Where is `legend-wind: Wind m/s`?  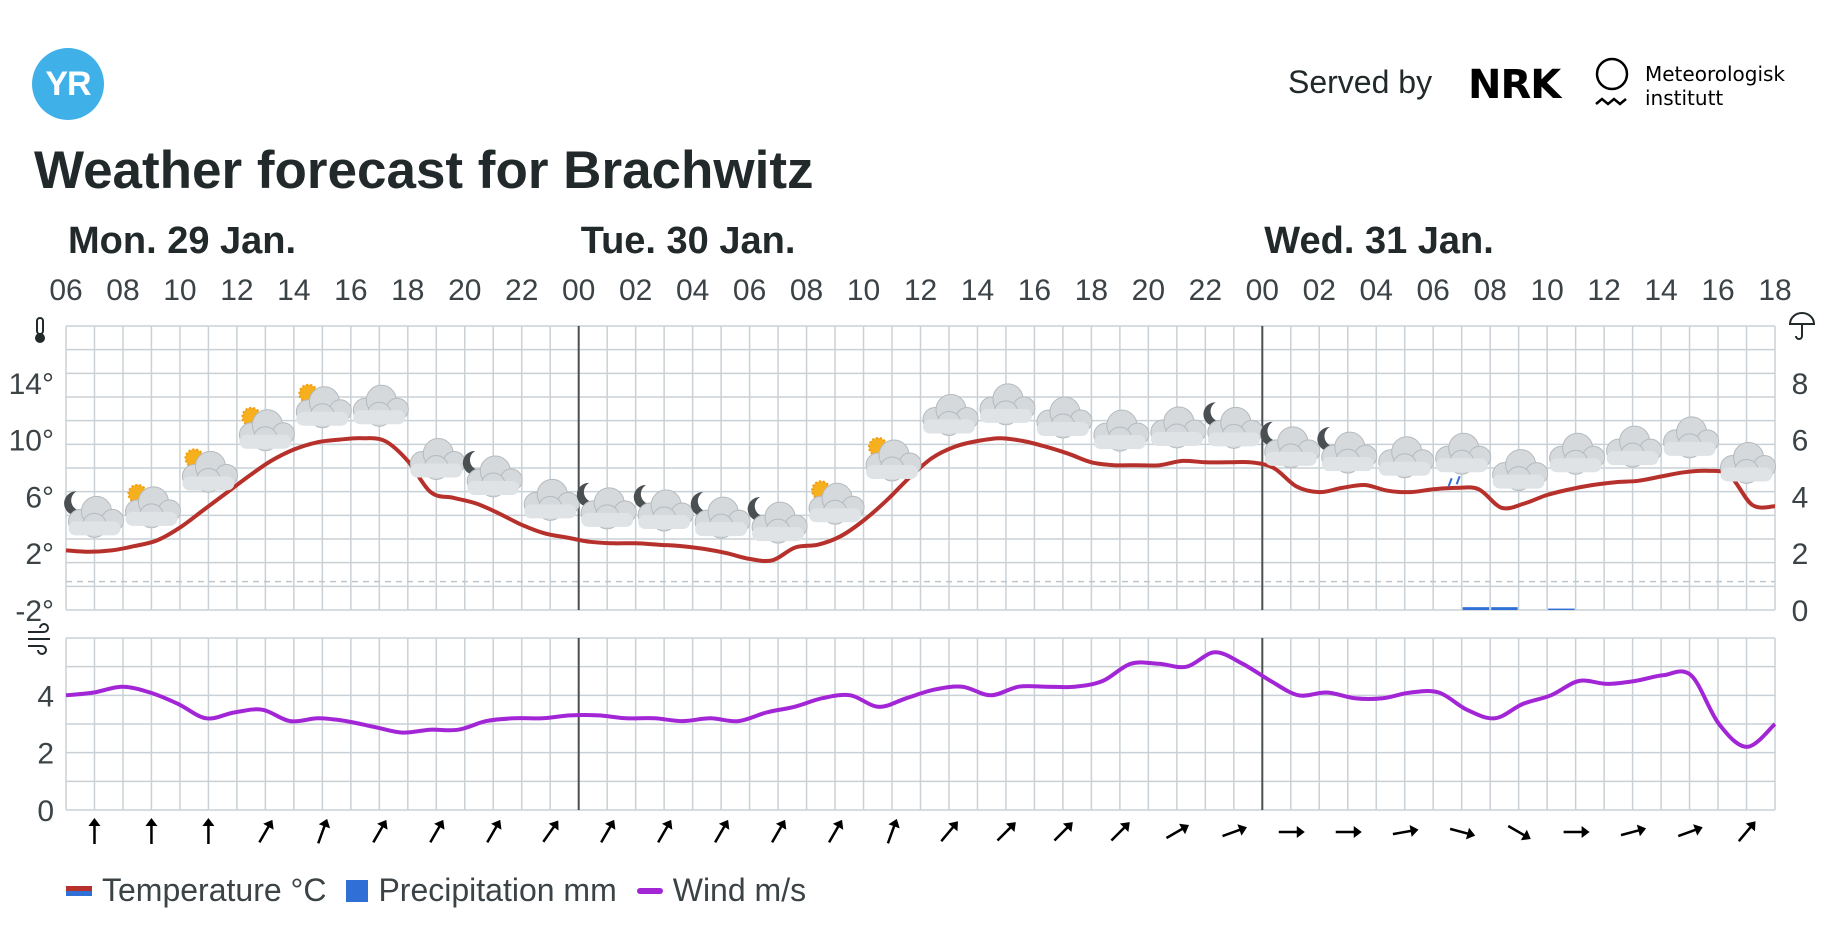 legend-wind: Wind m/s is located at coordinates (721, 890).